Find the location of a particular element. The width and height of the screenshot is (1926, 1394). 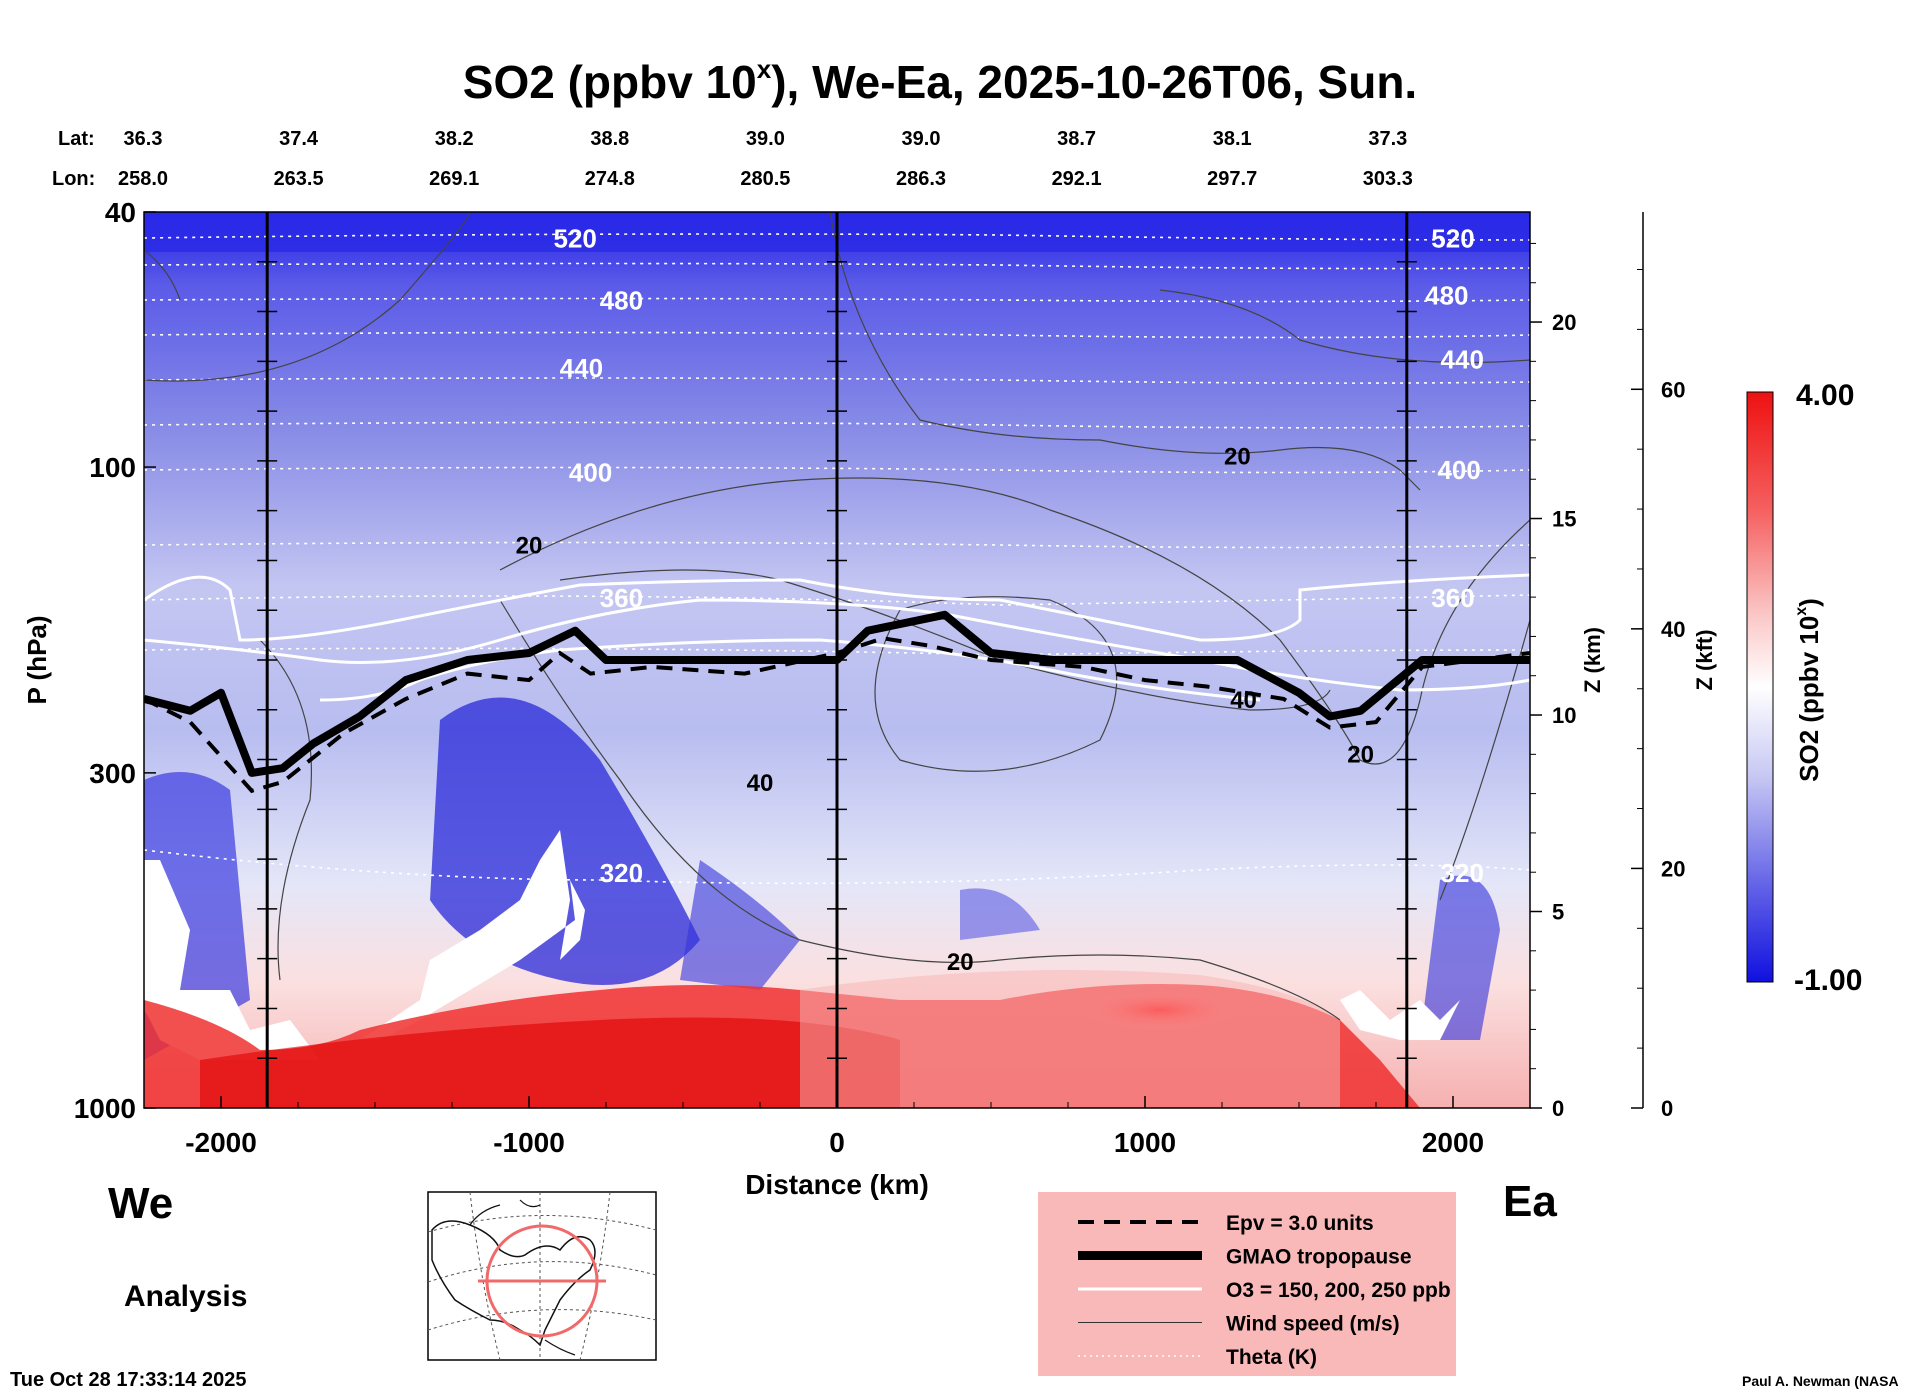

lat-values-row: 36.3 37.4 38.2 38.8 39.0 39.0 38.7 38.1 37.3 is located at coordinates (766, 139).